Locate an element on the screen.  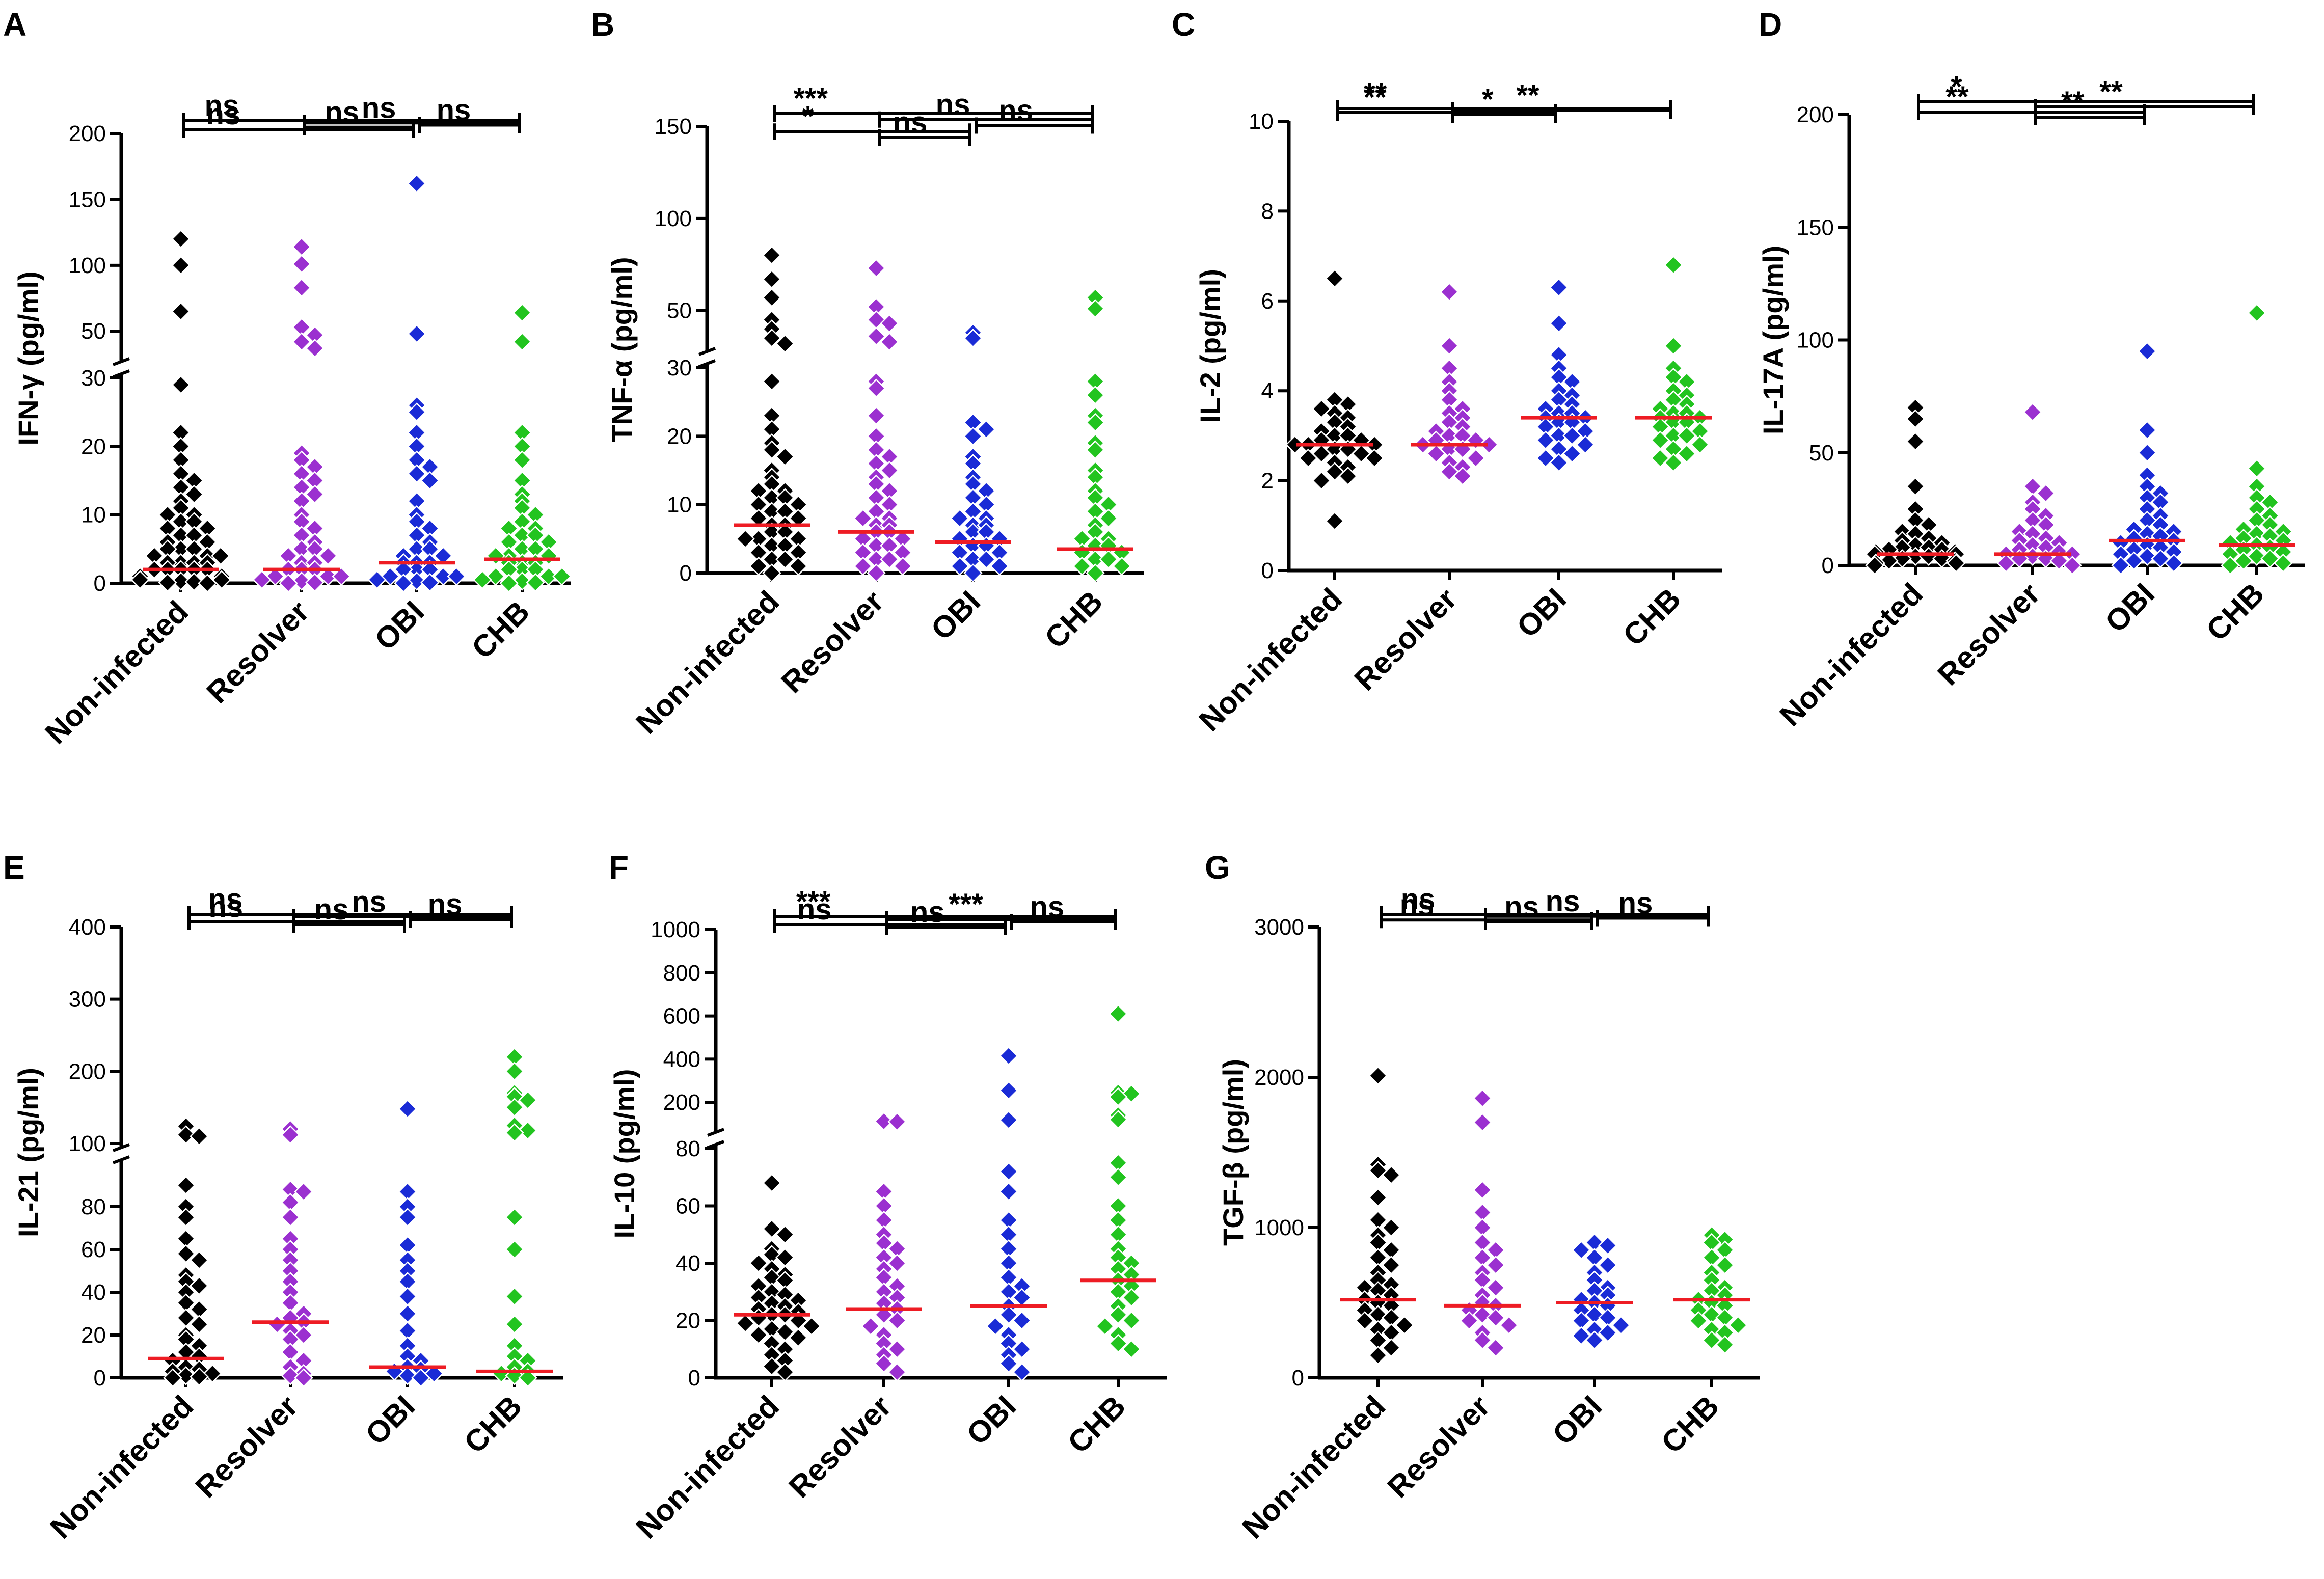
y-tick-label: 200 is located at coordinates (681, 1102).